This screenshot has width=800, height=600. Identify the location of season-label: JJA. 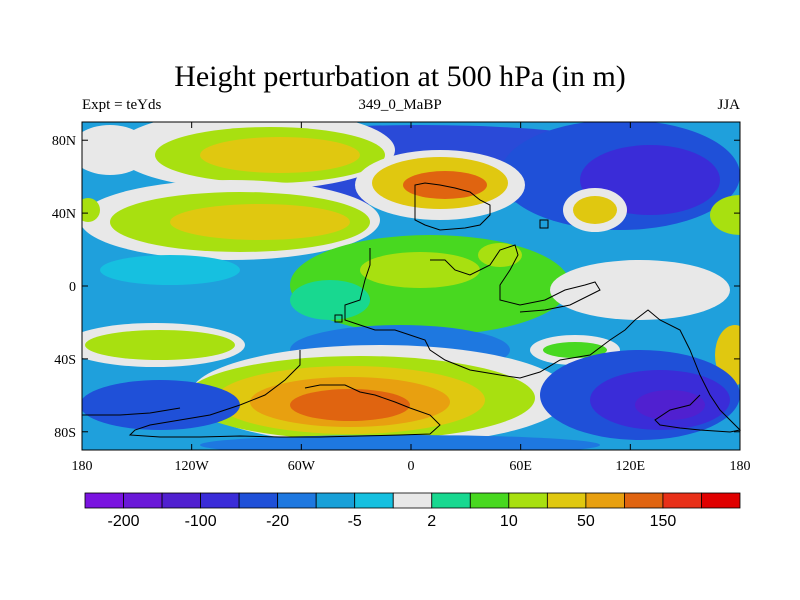
(728, 105).